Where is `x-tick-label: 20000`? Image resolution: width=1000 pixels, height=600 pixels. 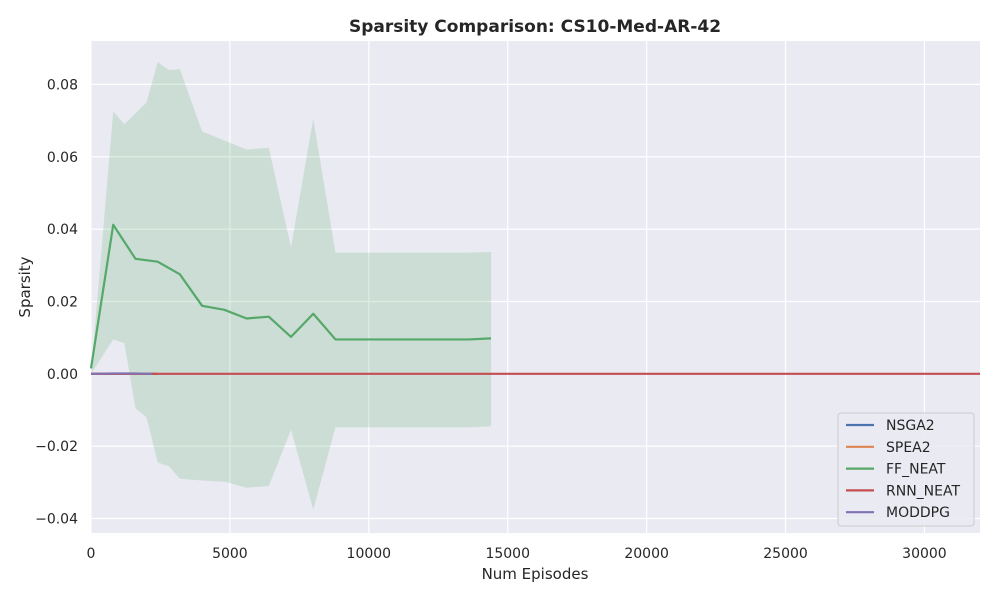 x-tick-label: 20000 is located at coordinates (646, 554).